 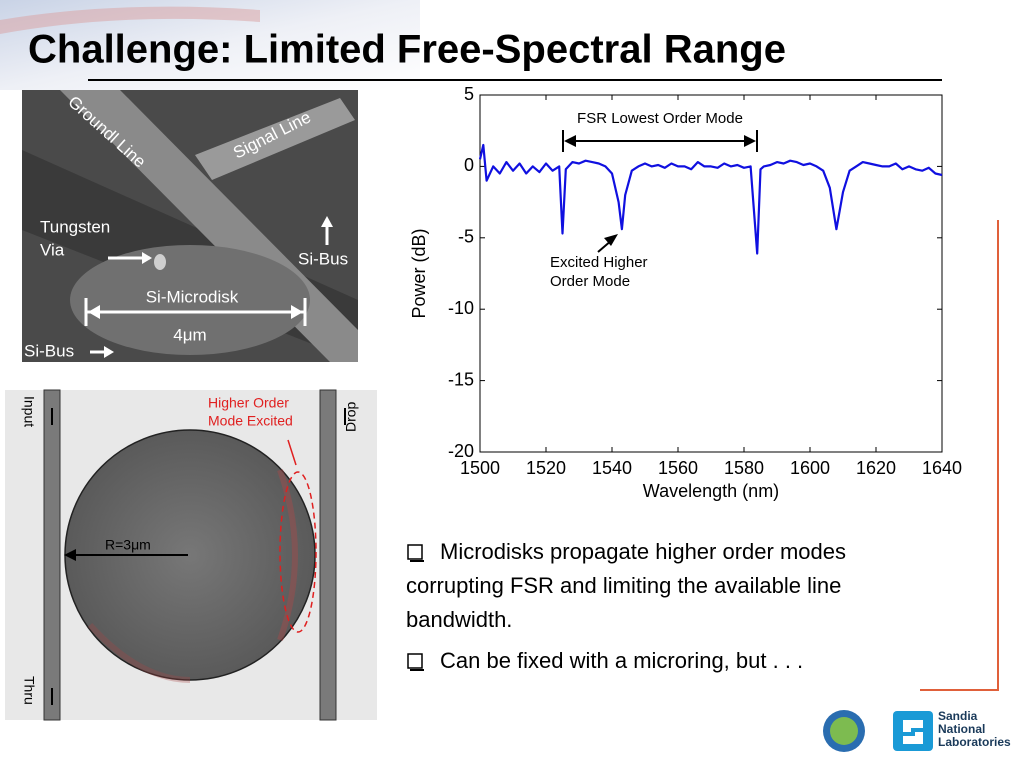 I want to click on annotation: Excited Higher, so click(x=599, y=262).